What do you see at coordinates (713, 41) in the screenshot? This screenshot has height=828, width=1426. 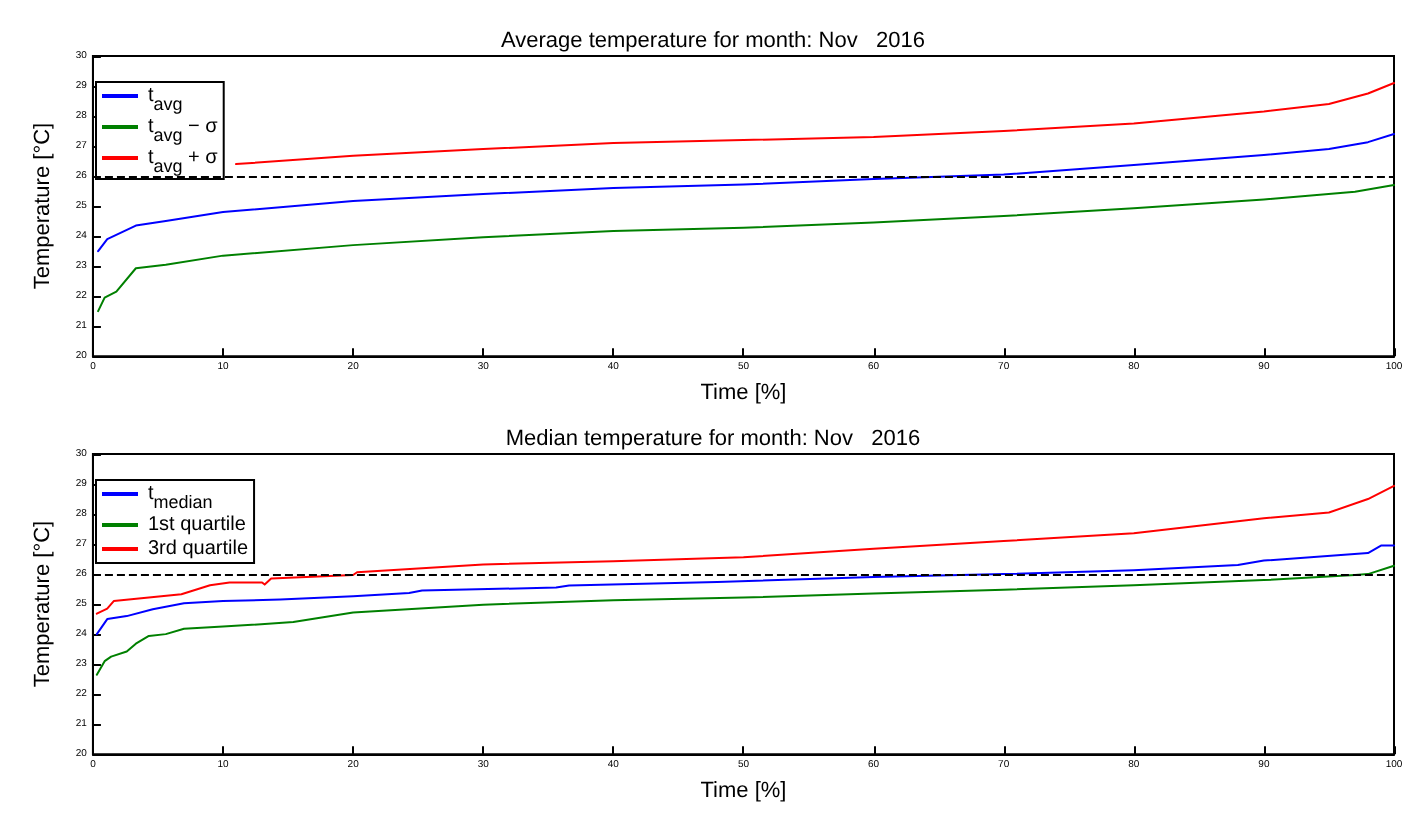 I see `chart-title: Average temperature for month: Nov 2016` at bounding box center [713, 41].